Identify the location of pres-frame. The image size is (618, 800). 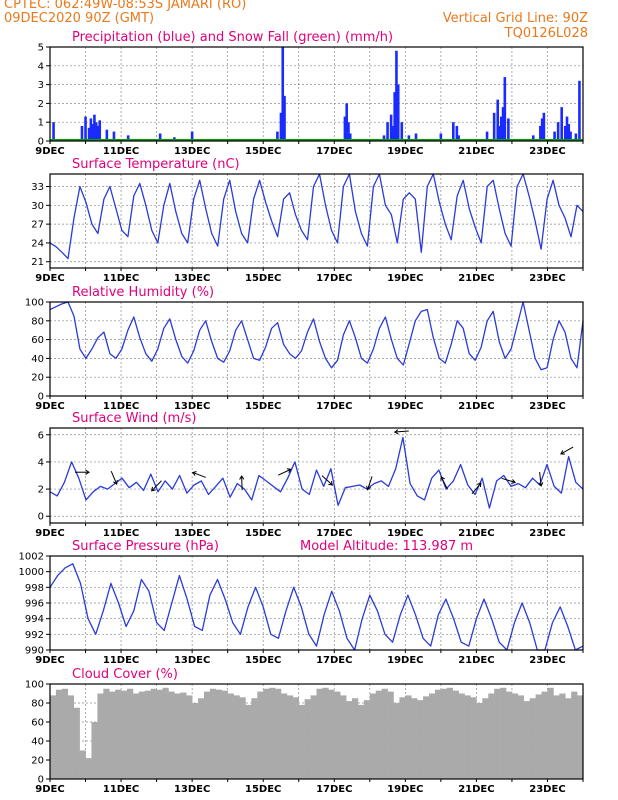
(316, 603).